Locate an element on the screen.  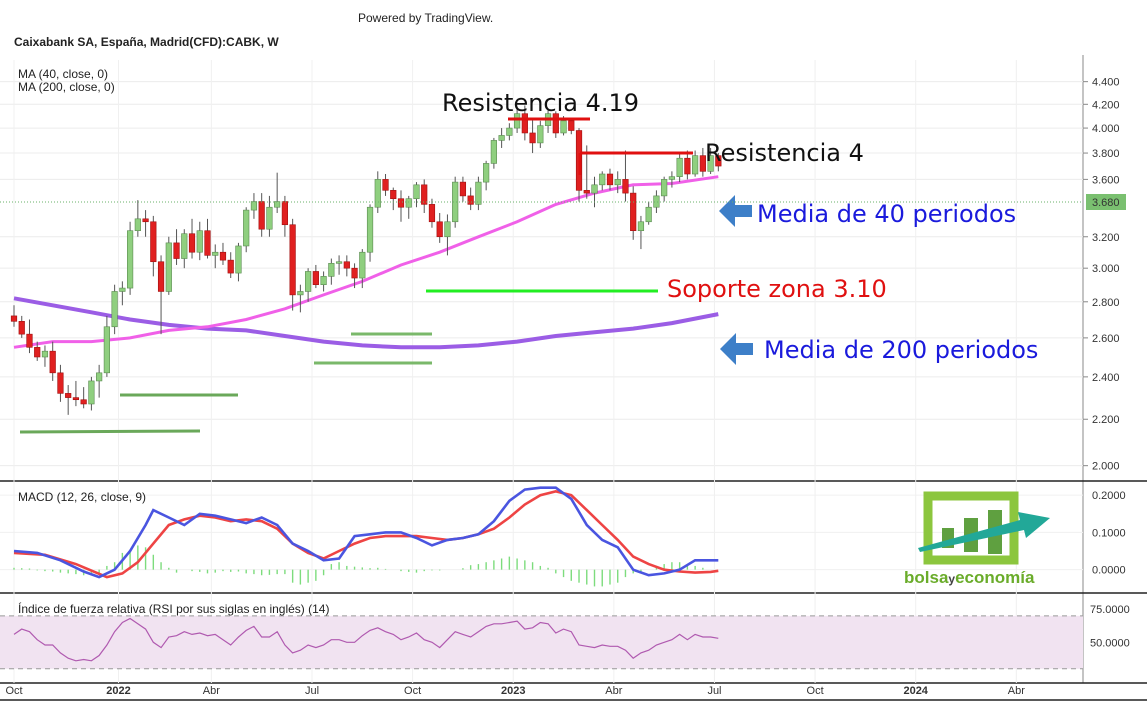
macd-tick-label: 0.1000 is located at coordinates (1109, 533).